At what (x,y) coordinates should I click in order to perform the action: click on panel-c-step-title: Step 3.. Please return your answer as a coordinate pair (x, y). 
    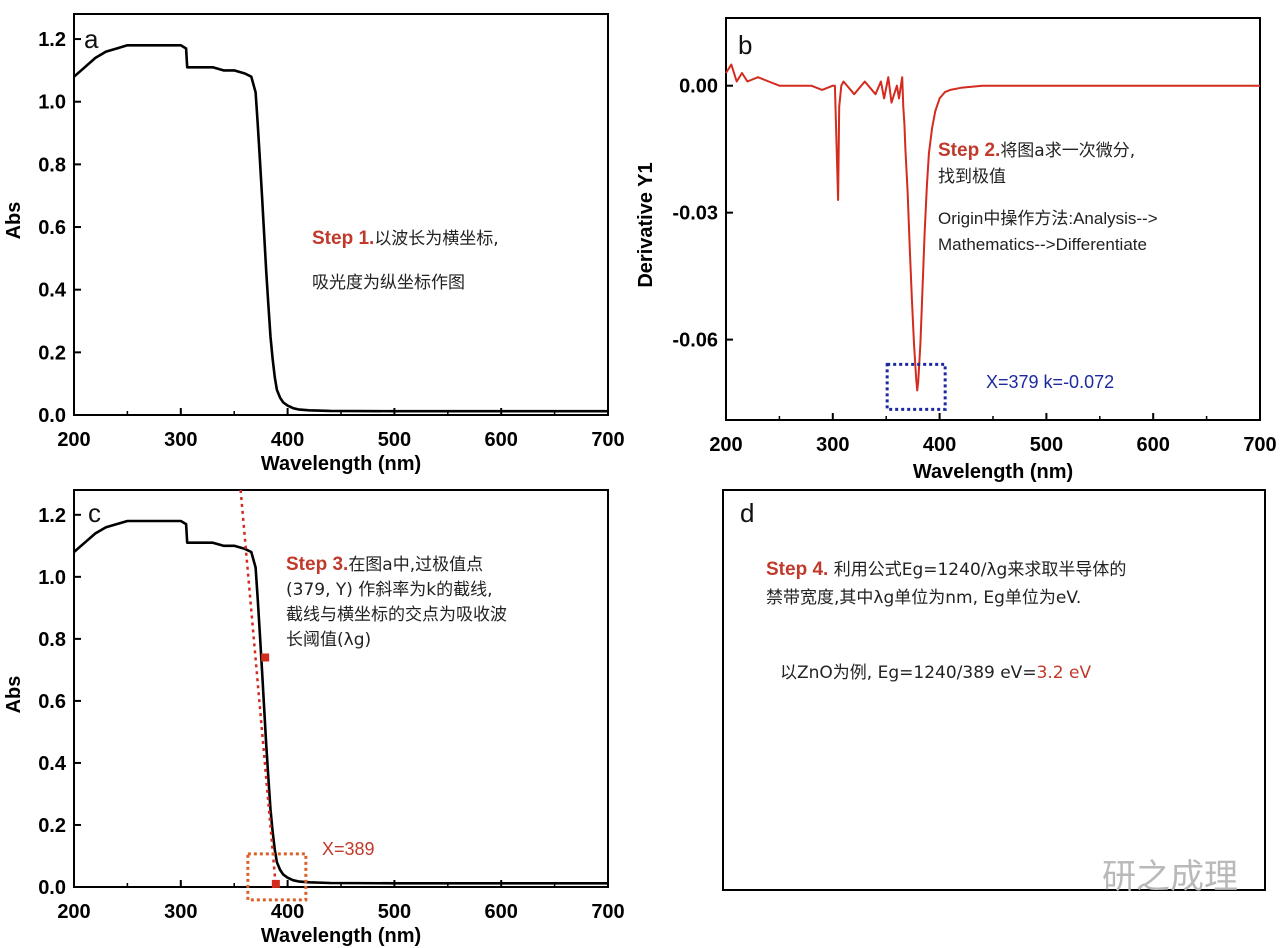
    Looking at the image, I should click on (317, 564).